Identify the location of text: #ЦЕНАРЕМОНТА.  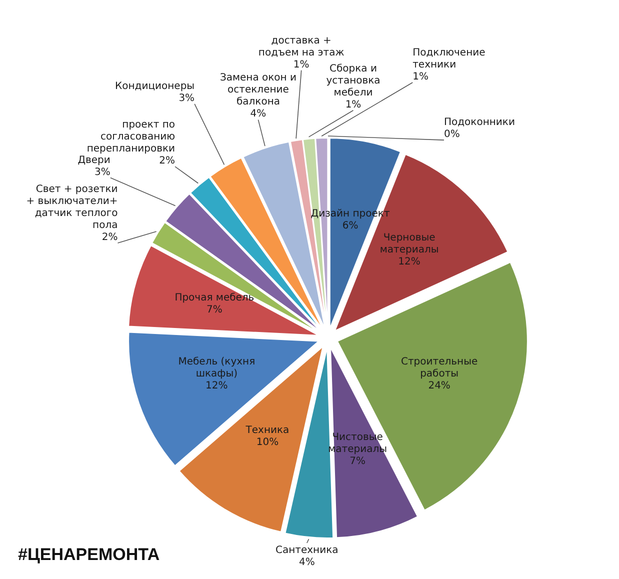
(89, 554).